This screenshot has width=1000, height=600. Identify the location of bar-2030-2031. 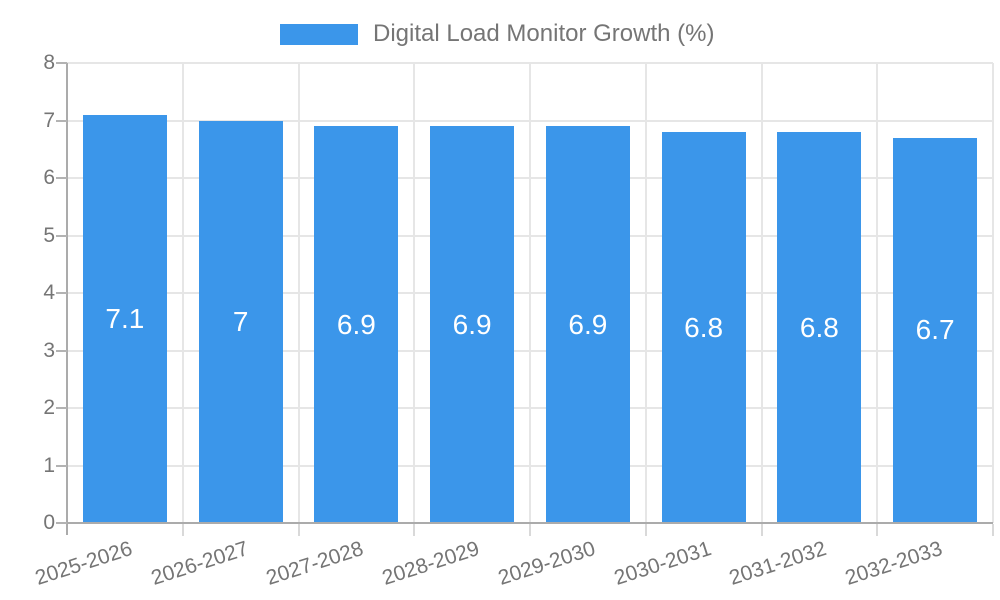
(703, 327).